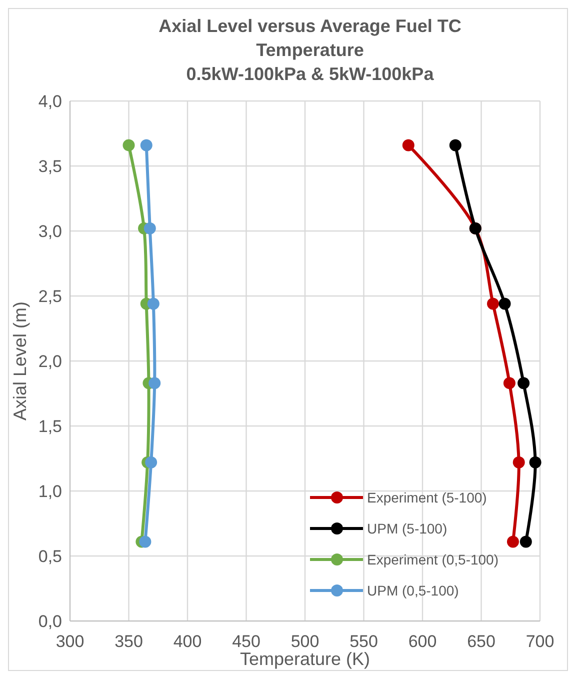  Describe the element at coordinates (407, 528) in the screenshot. I see `legend-label: UPM (5-100)` at that location.